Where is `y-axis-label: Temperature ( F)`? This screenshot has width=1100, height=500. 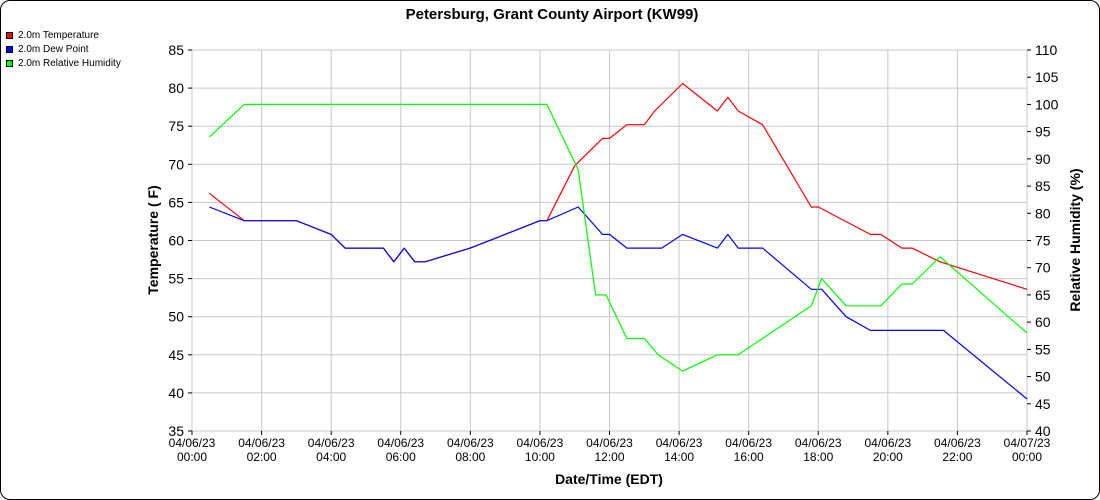 y-axis-label: Temperature ( F) is located at coordinates (153, 239).